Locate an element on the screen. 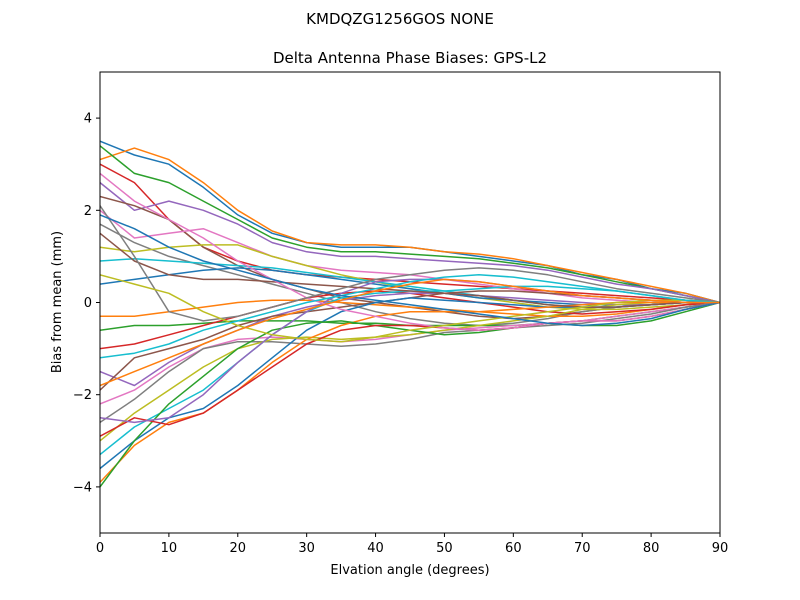 This screenshot has width=800, height=600. series-line-s26 is located at coordinates (410, 270).